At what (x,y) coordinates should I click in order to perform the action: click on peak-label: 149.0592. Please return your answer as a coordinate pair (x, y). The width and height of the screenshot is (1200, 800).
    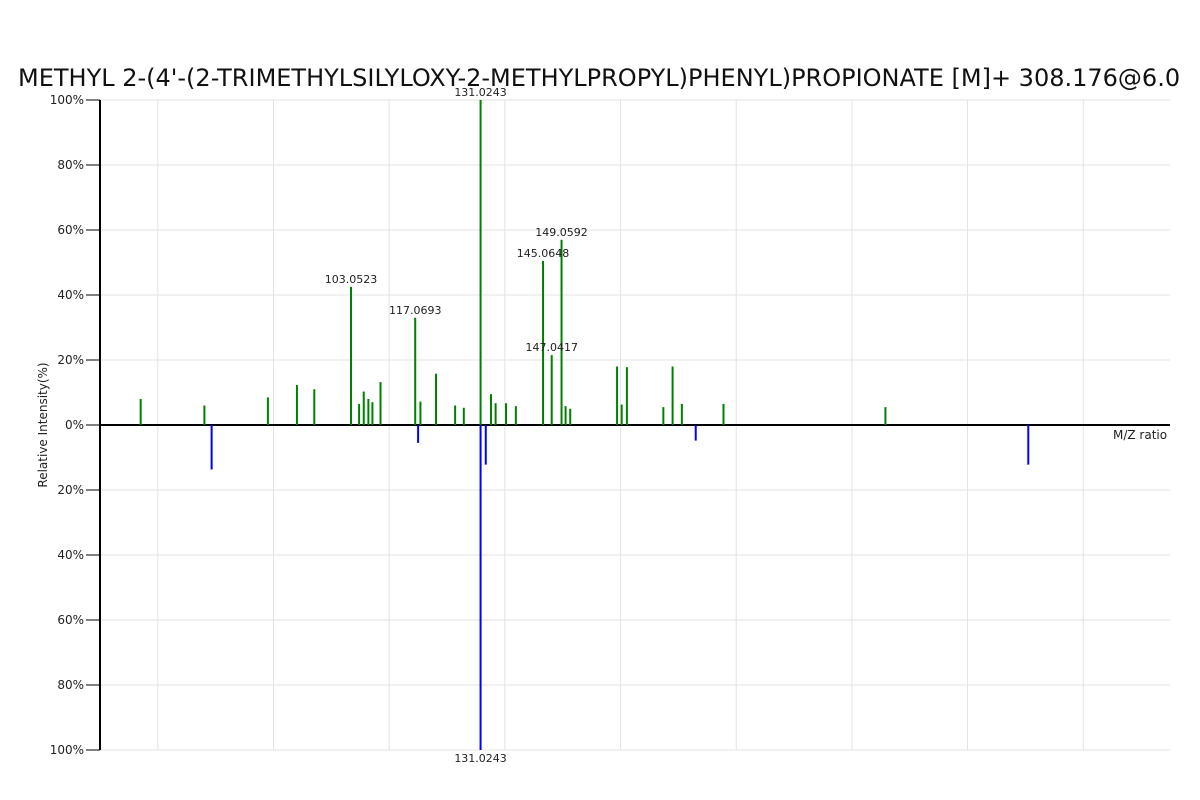
    Looking at the image, I should click on (561, 232).